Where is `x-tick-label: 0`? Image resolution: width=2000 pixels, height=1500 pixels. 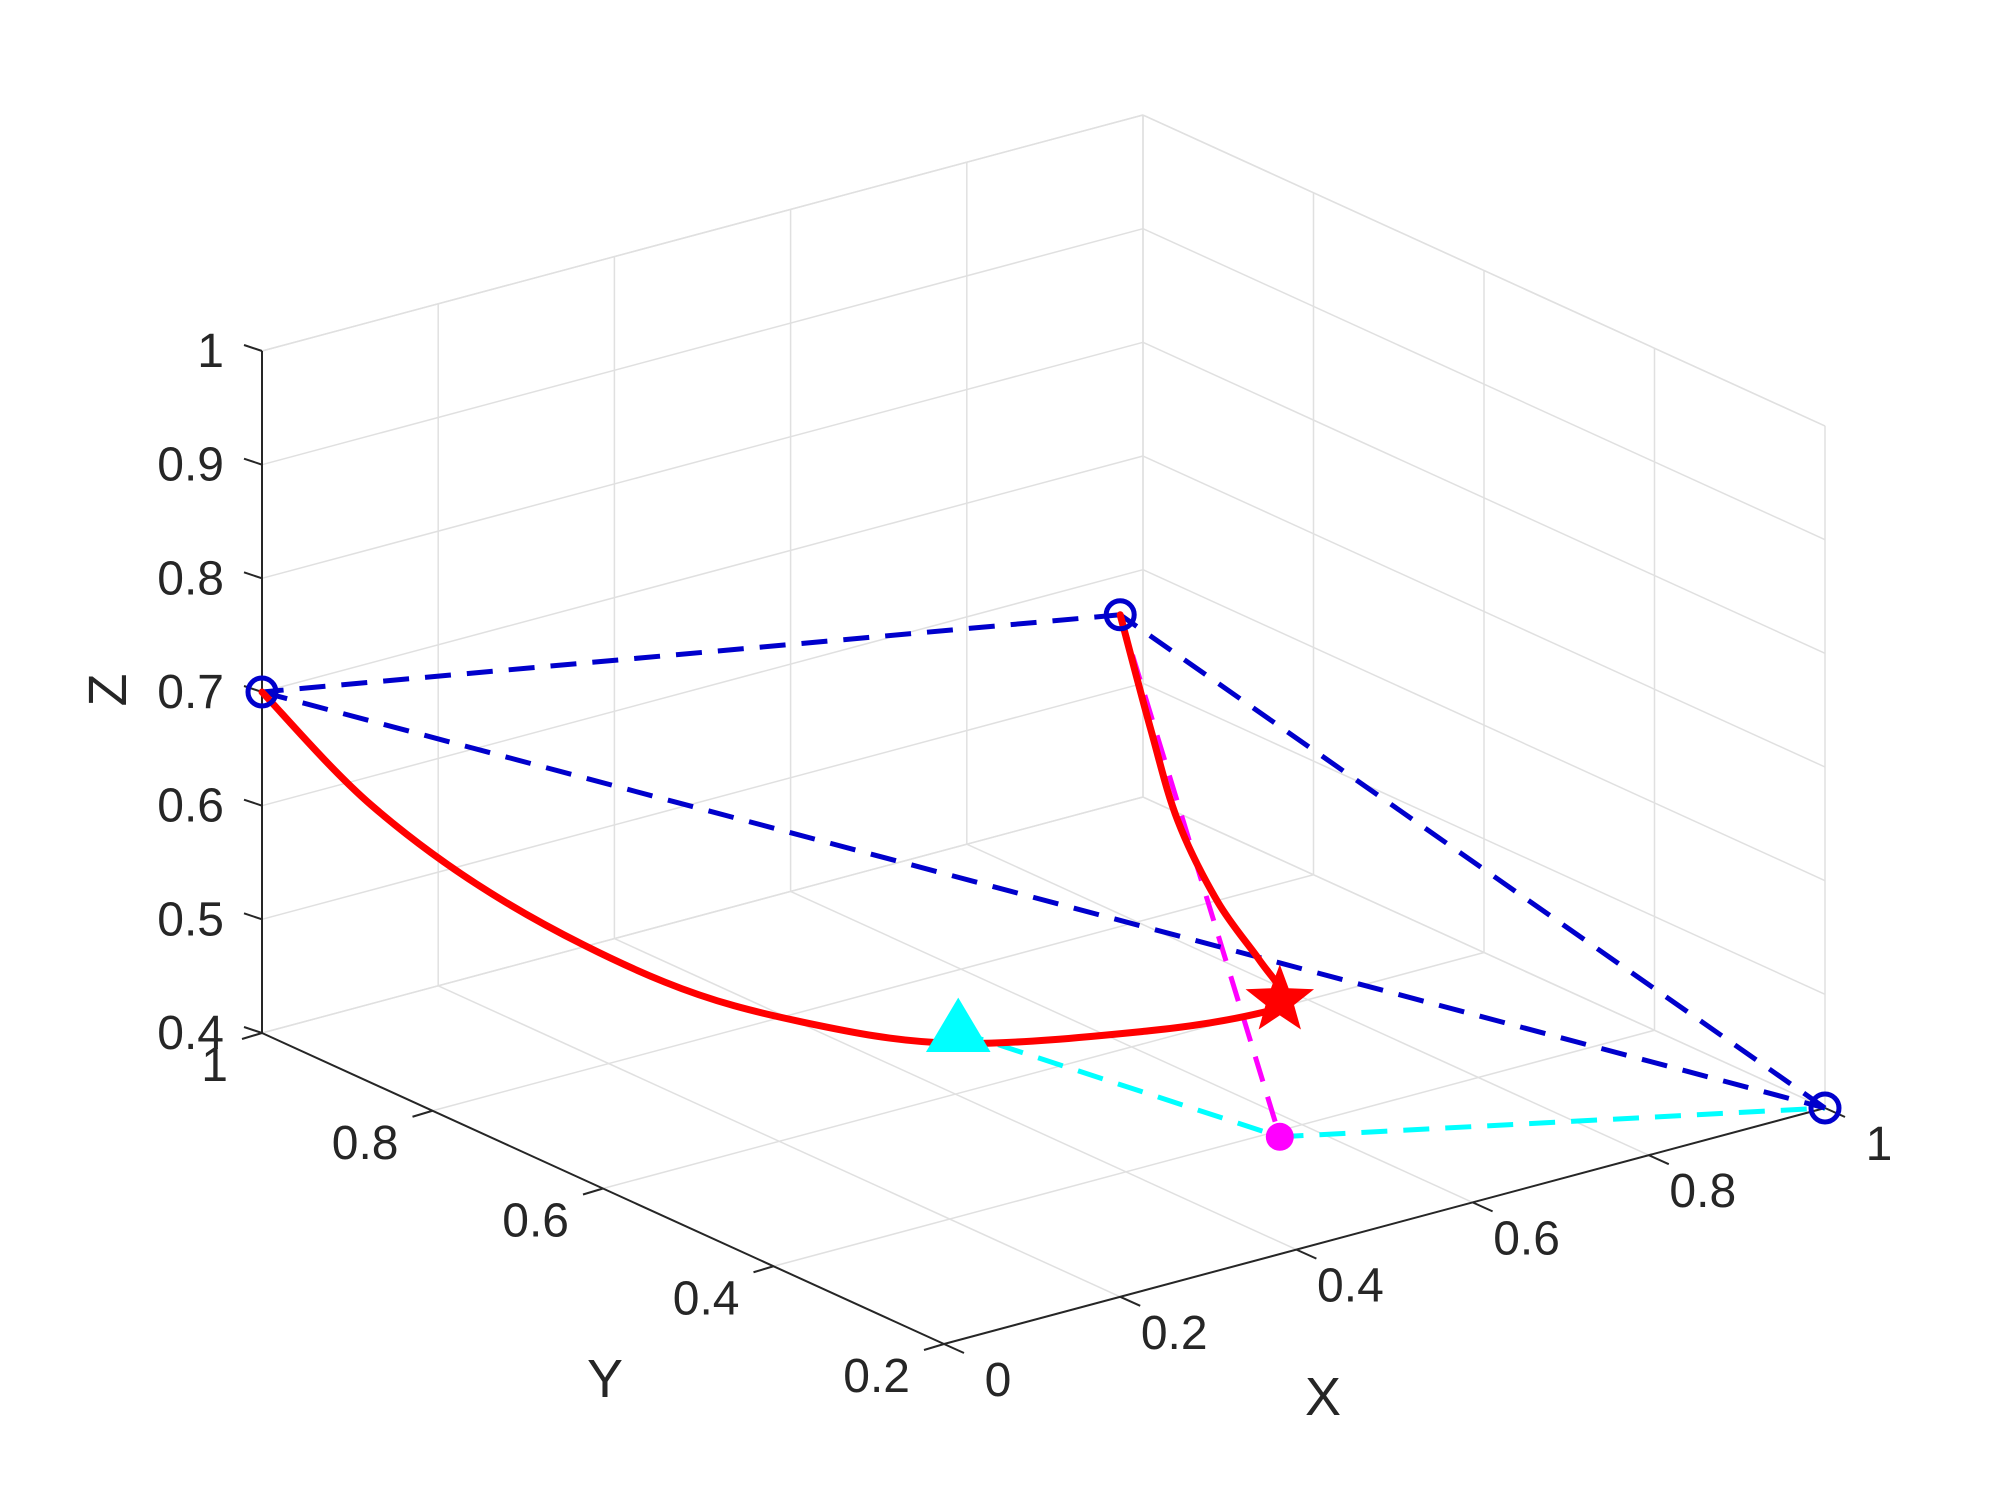
x-tick-label: 0 is located at coordinates (998, 1380).